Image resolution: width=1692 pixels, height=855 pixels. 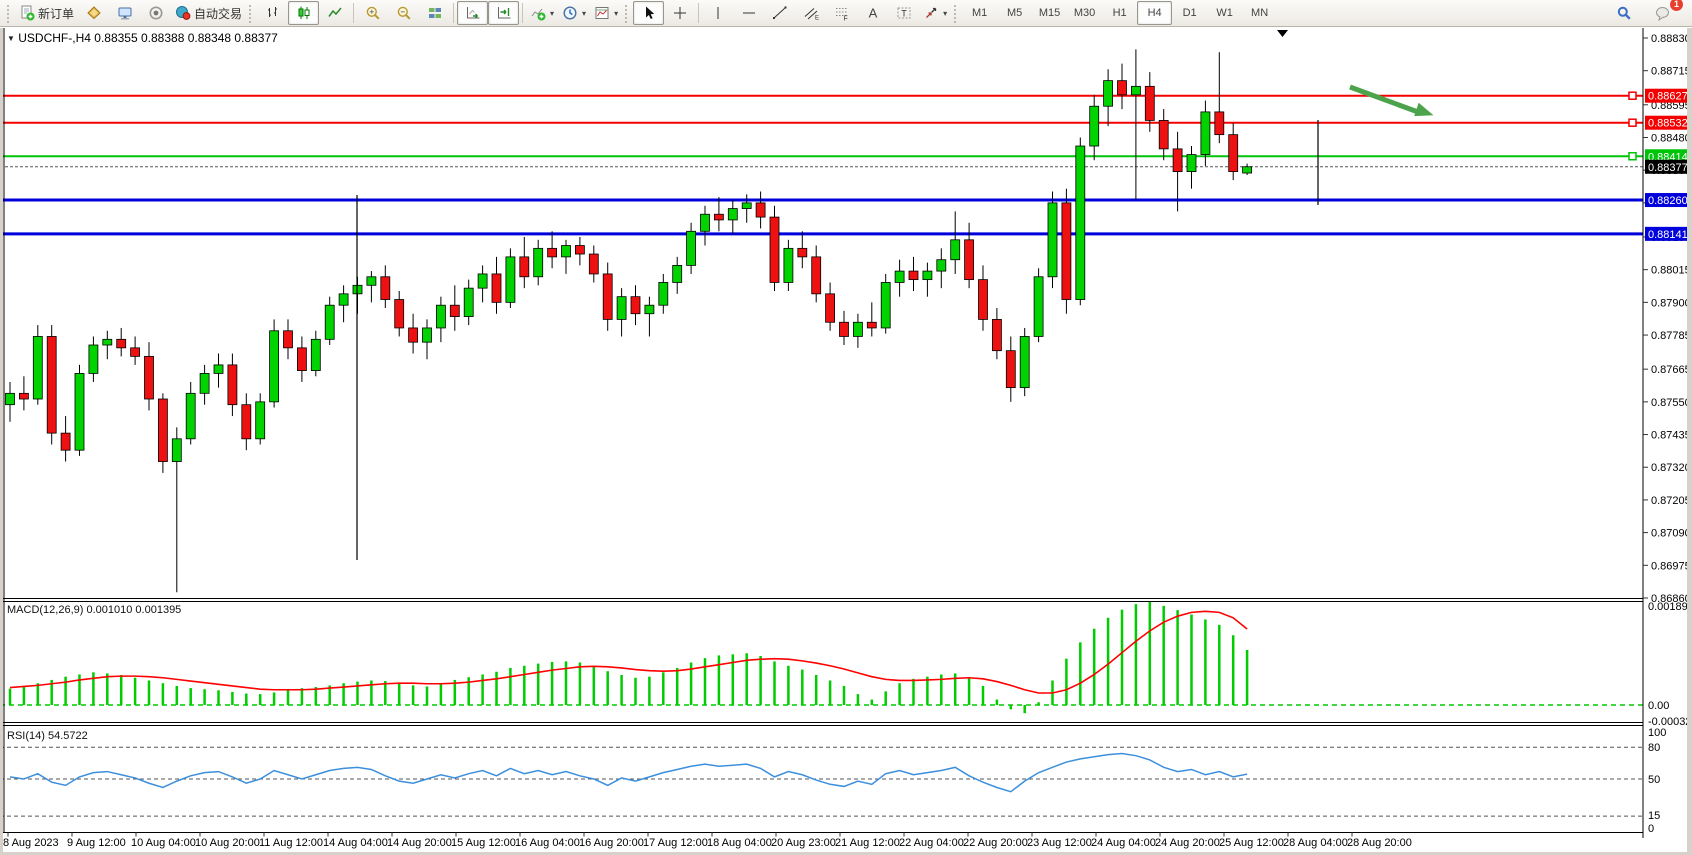 What do you see at coordinates (1668, 607) in the screenshot?
I see `svg-text: 0.00189` at bounding box center [1668, 607].